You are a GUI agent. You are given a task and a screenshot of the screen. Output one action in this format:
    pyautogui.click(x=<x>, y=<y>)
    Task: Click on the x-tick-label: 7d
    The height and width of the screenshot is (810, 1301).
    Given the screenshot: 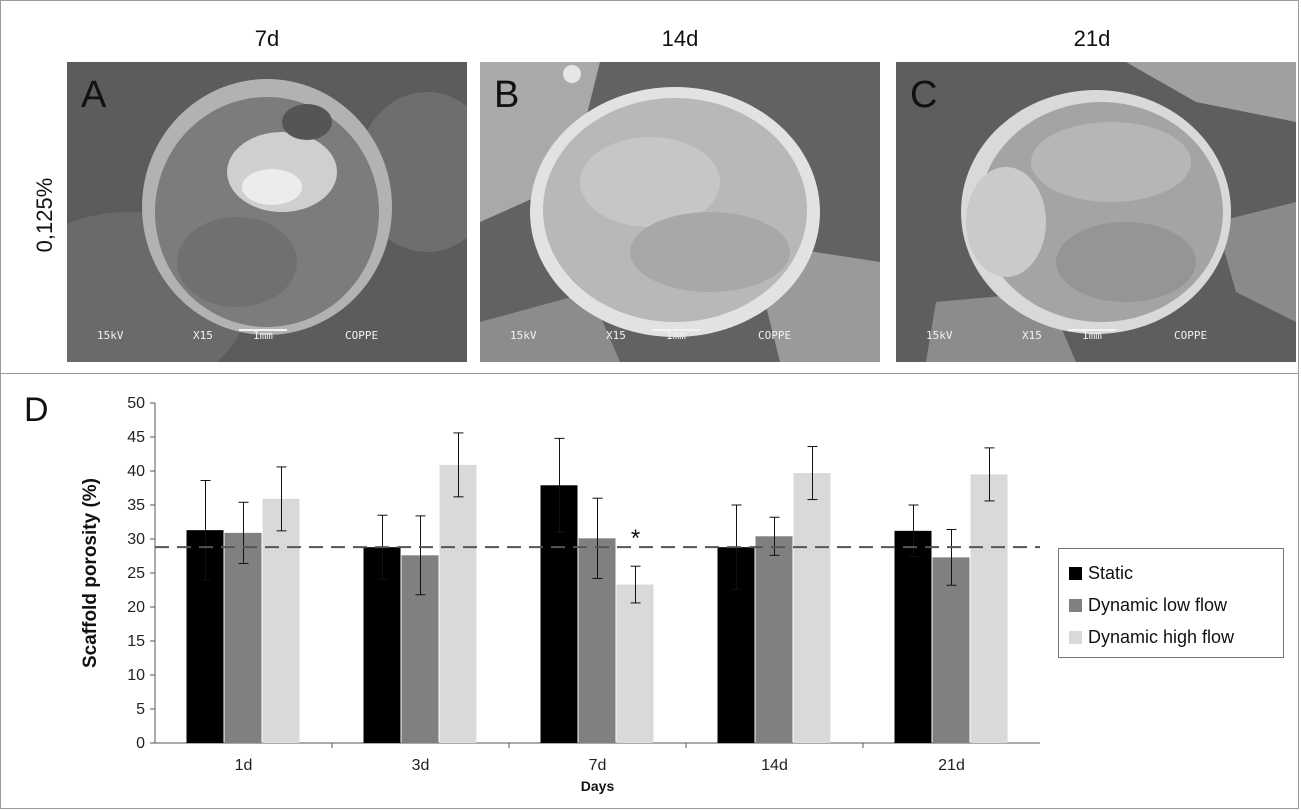 What is the action you would take?
    pyautogui.click(x=598, y=765)
    